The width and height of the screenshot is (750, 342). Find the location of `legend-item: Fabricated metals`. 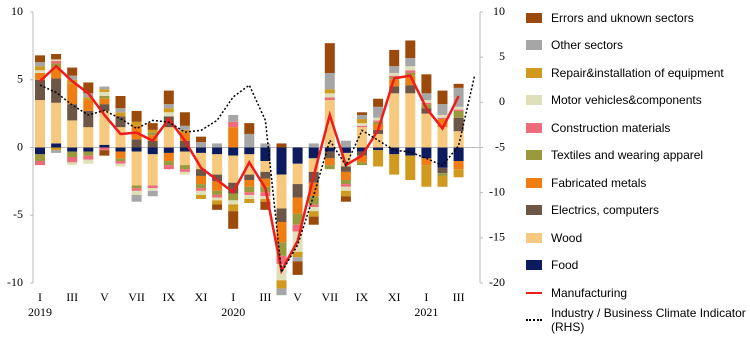

legend-item: Fabricated metals is located at coordinates (638, 183).